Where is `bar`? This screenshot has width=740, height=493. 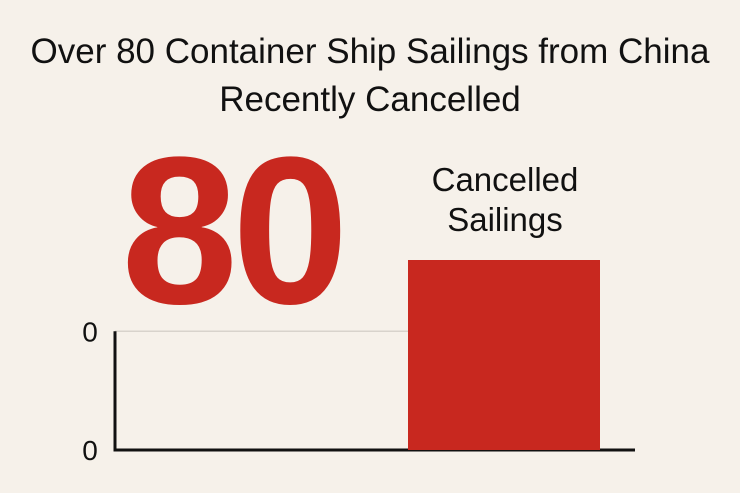
bar is located at coordinates (504, 355).